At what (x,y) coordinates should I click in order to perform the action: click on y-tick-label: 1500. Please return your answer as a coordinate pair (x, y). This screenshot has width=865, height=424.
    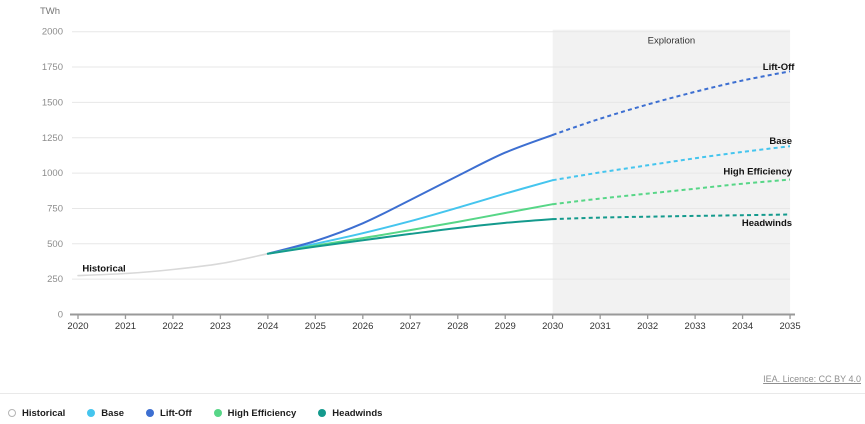
    Looking at the image, I should click on (52, 102).